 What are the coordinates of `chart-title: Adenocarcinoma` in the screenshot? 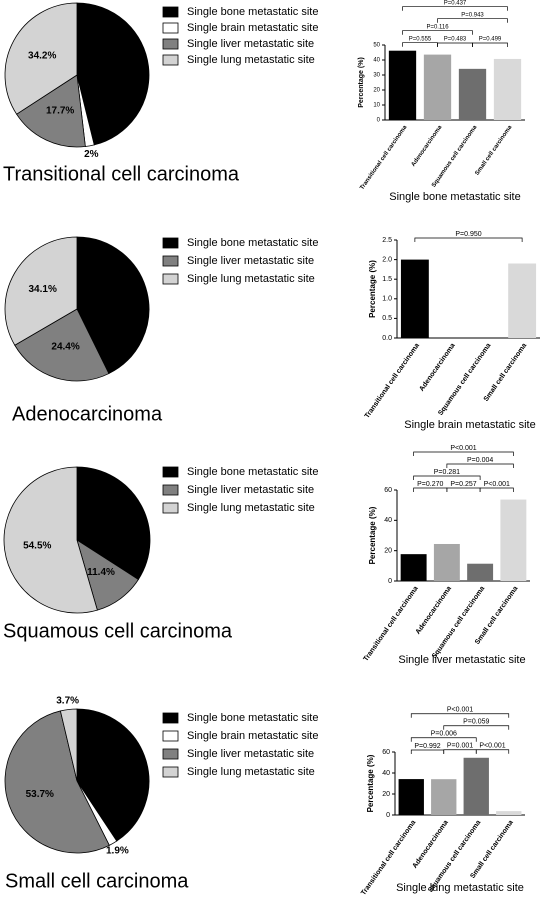 It's located at (87, 414).